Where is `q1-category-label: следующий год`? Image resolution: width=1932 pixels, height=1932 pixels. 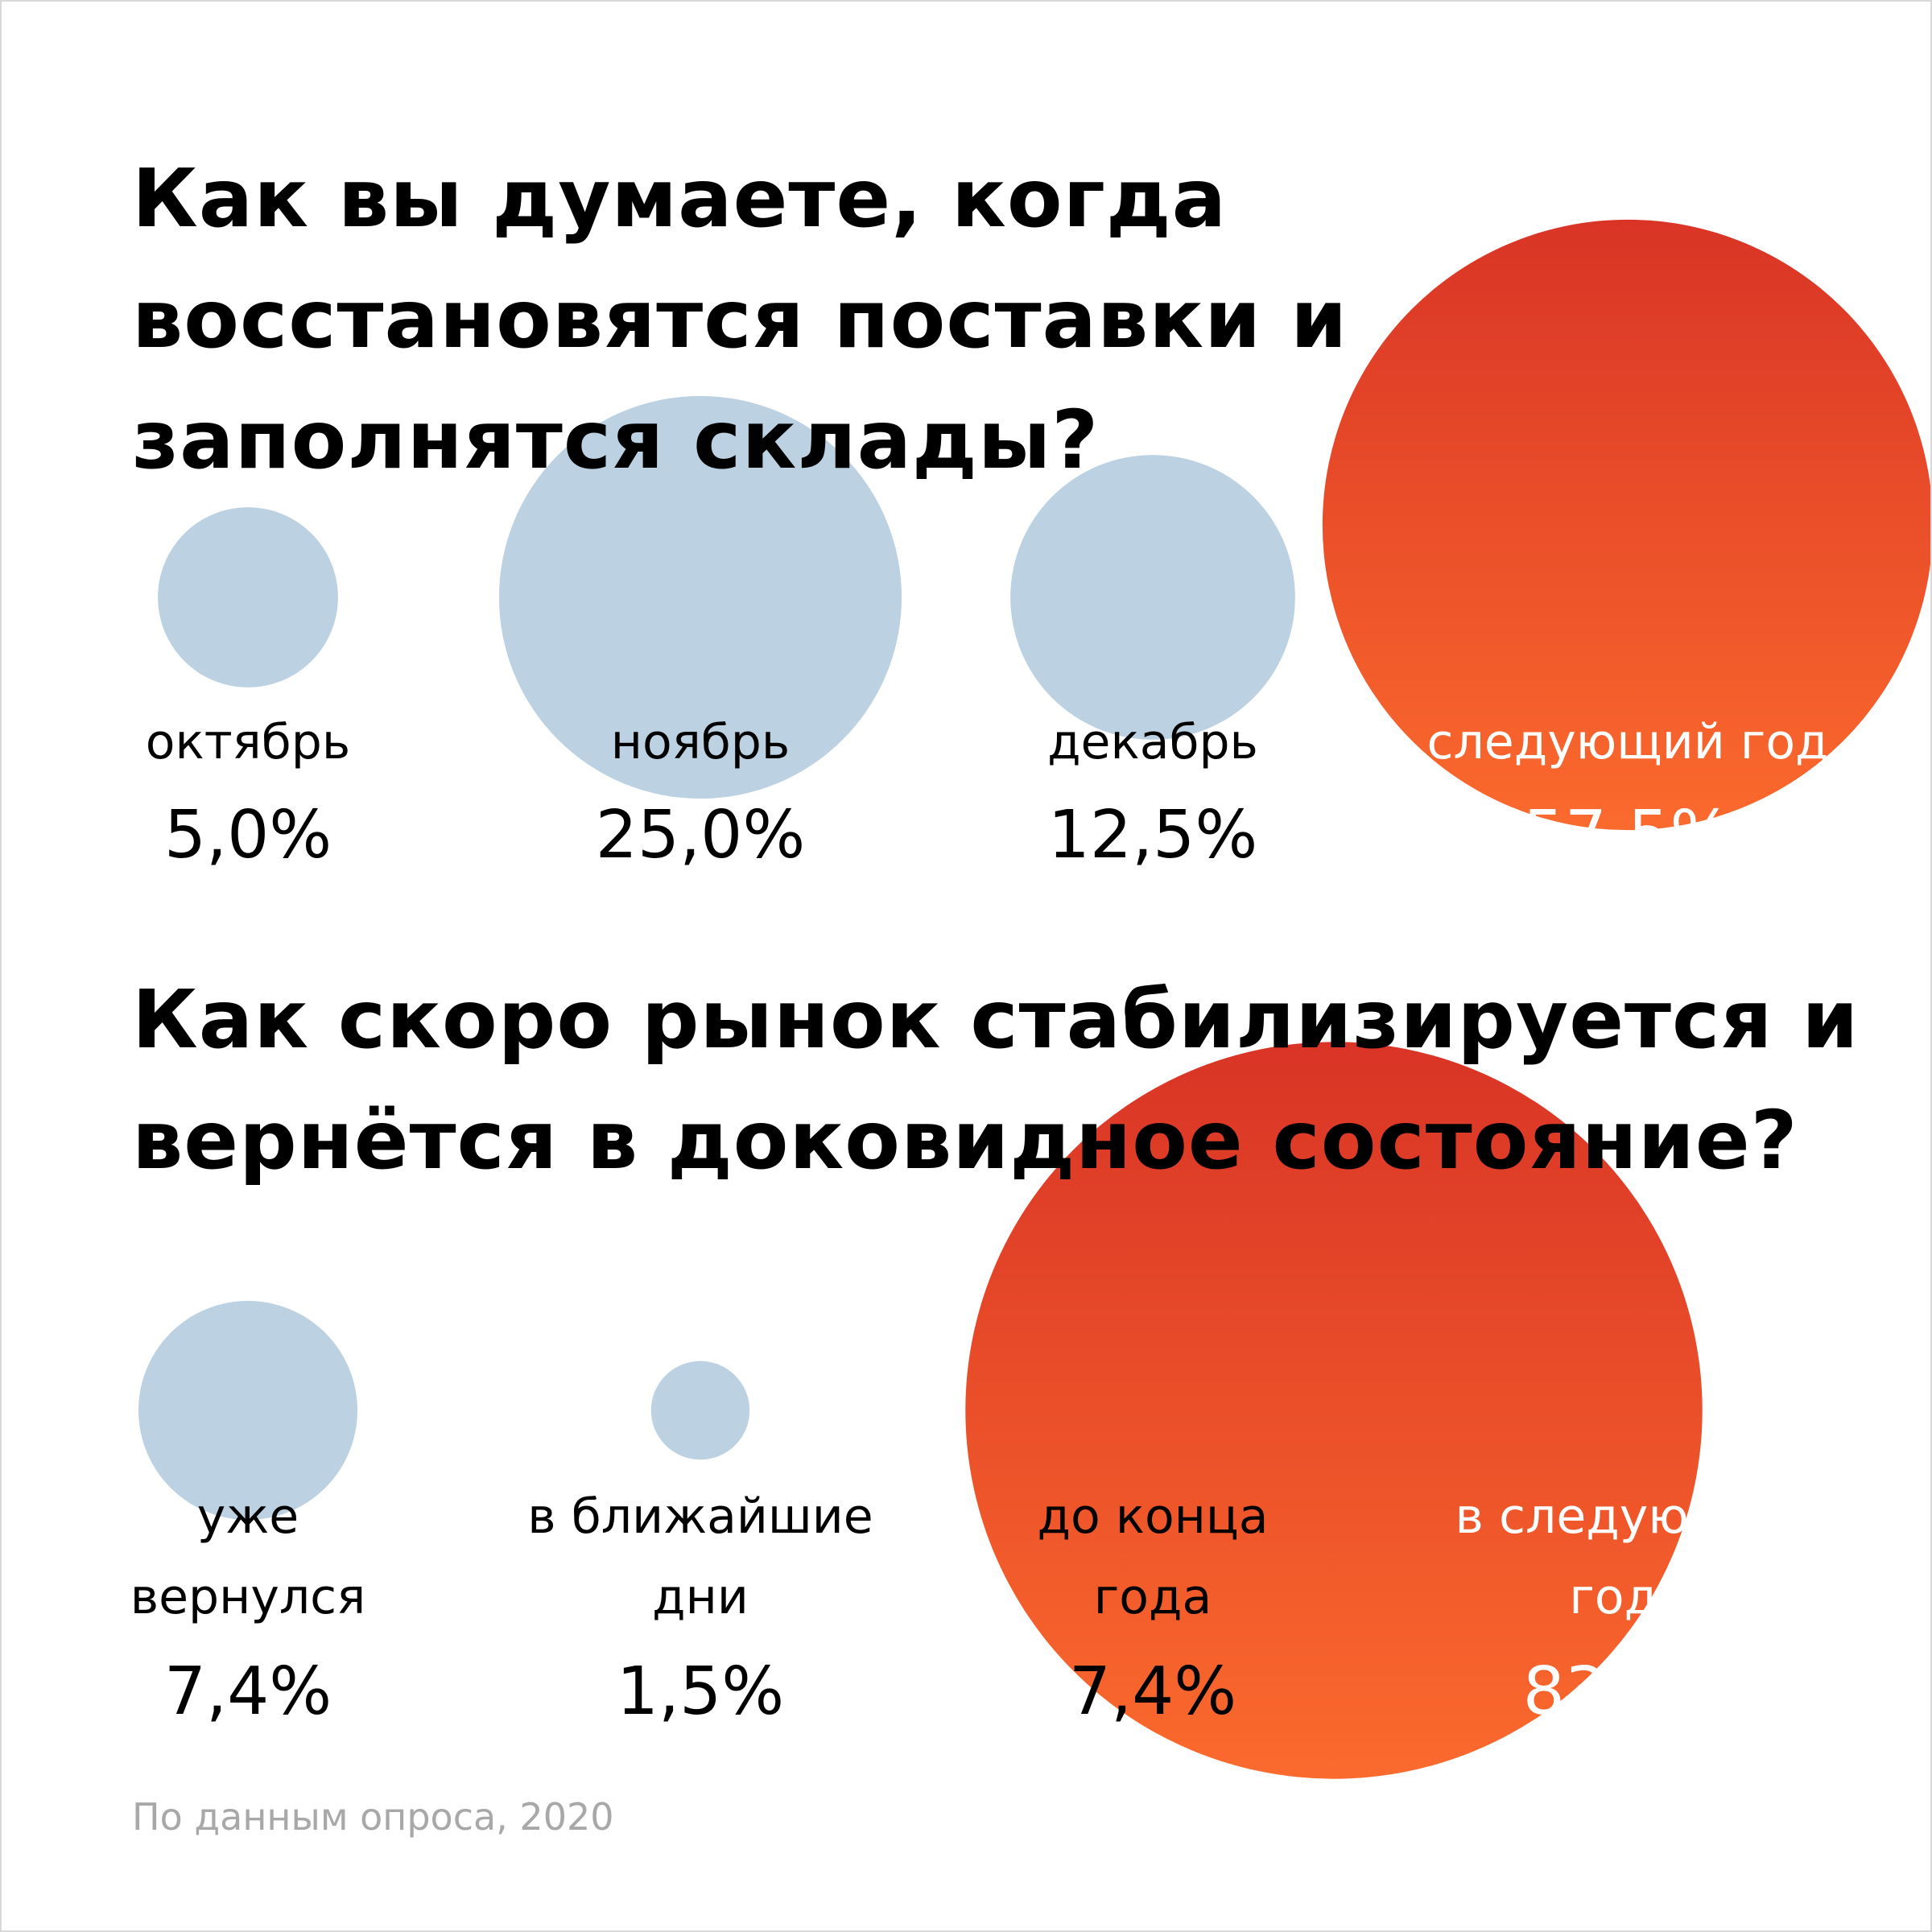
q1-category-label: следующий год is located at coordinates (1627, 742).